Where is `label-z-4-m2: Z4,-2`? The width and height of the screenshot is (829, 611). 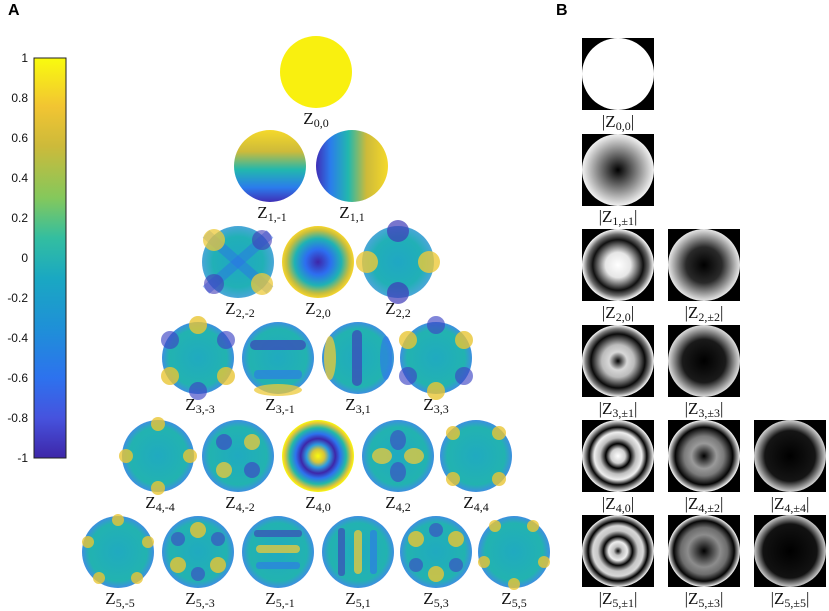 label-z-4-m2: Z4,-2 is located at coordinates (240, 503).